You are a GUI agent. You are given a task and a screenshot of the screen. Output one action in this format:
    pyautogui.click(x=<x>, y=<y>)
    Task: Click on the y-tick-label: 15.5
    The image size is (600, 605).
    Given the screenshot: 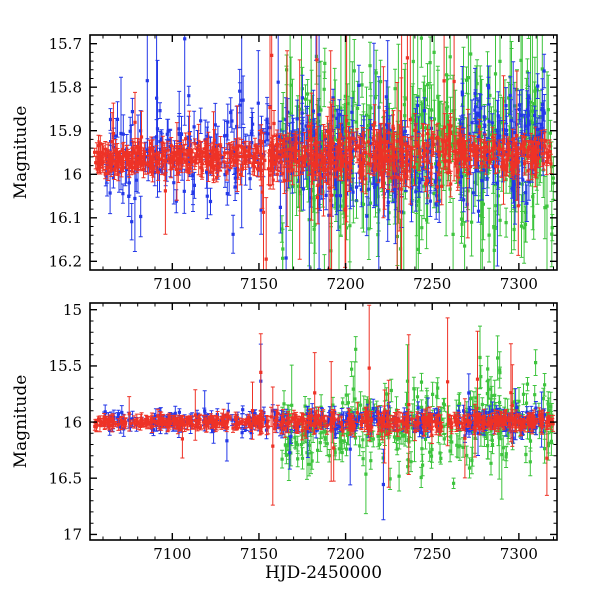 What is the action you would take?
    pyautogui.click(x=65, y=366)
    